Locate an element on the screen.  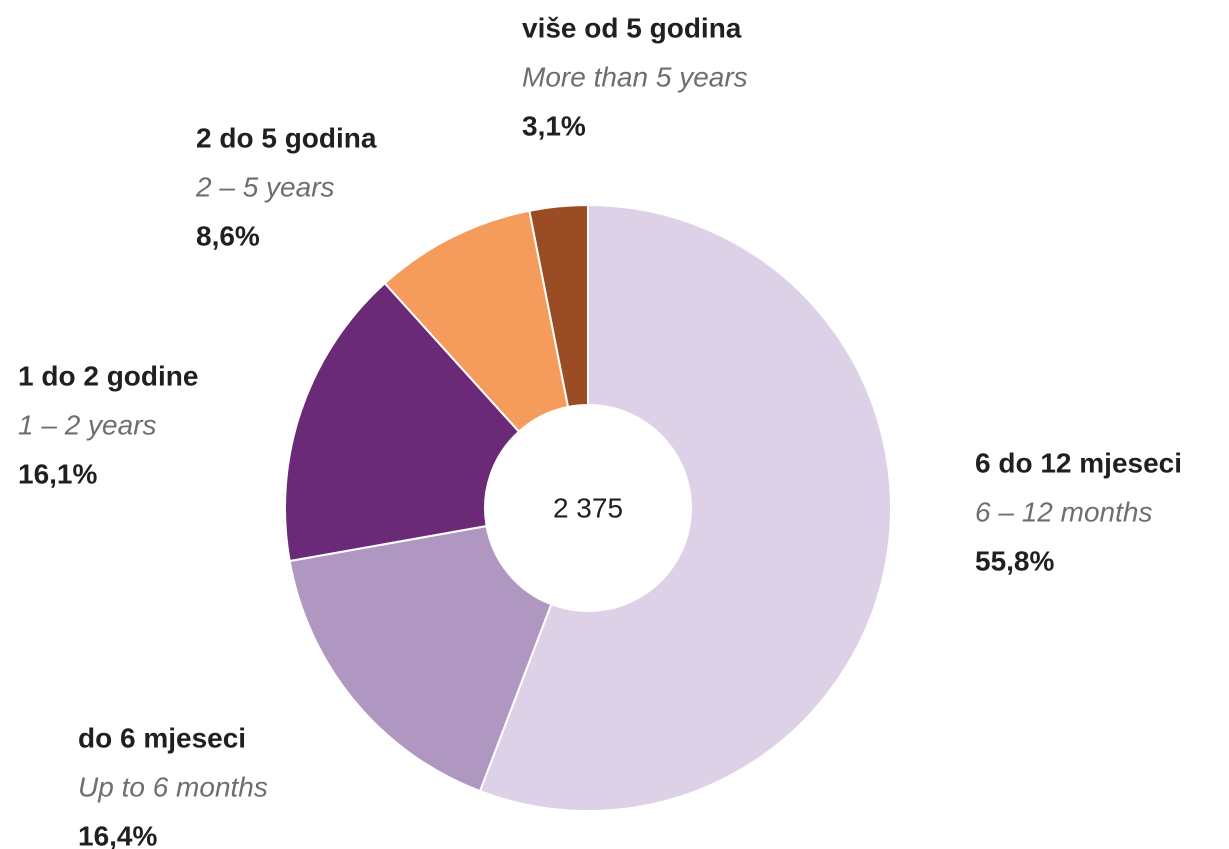
value-label: 8,6% is located at coordinates (228, 235).